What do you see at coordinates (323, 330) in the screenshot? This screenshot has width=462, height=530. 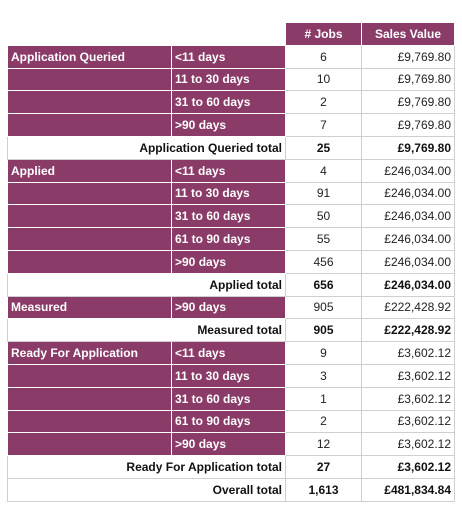 I see `subtotal-jobs-cell: 905` at bounding box center [323, 330].